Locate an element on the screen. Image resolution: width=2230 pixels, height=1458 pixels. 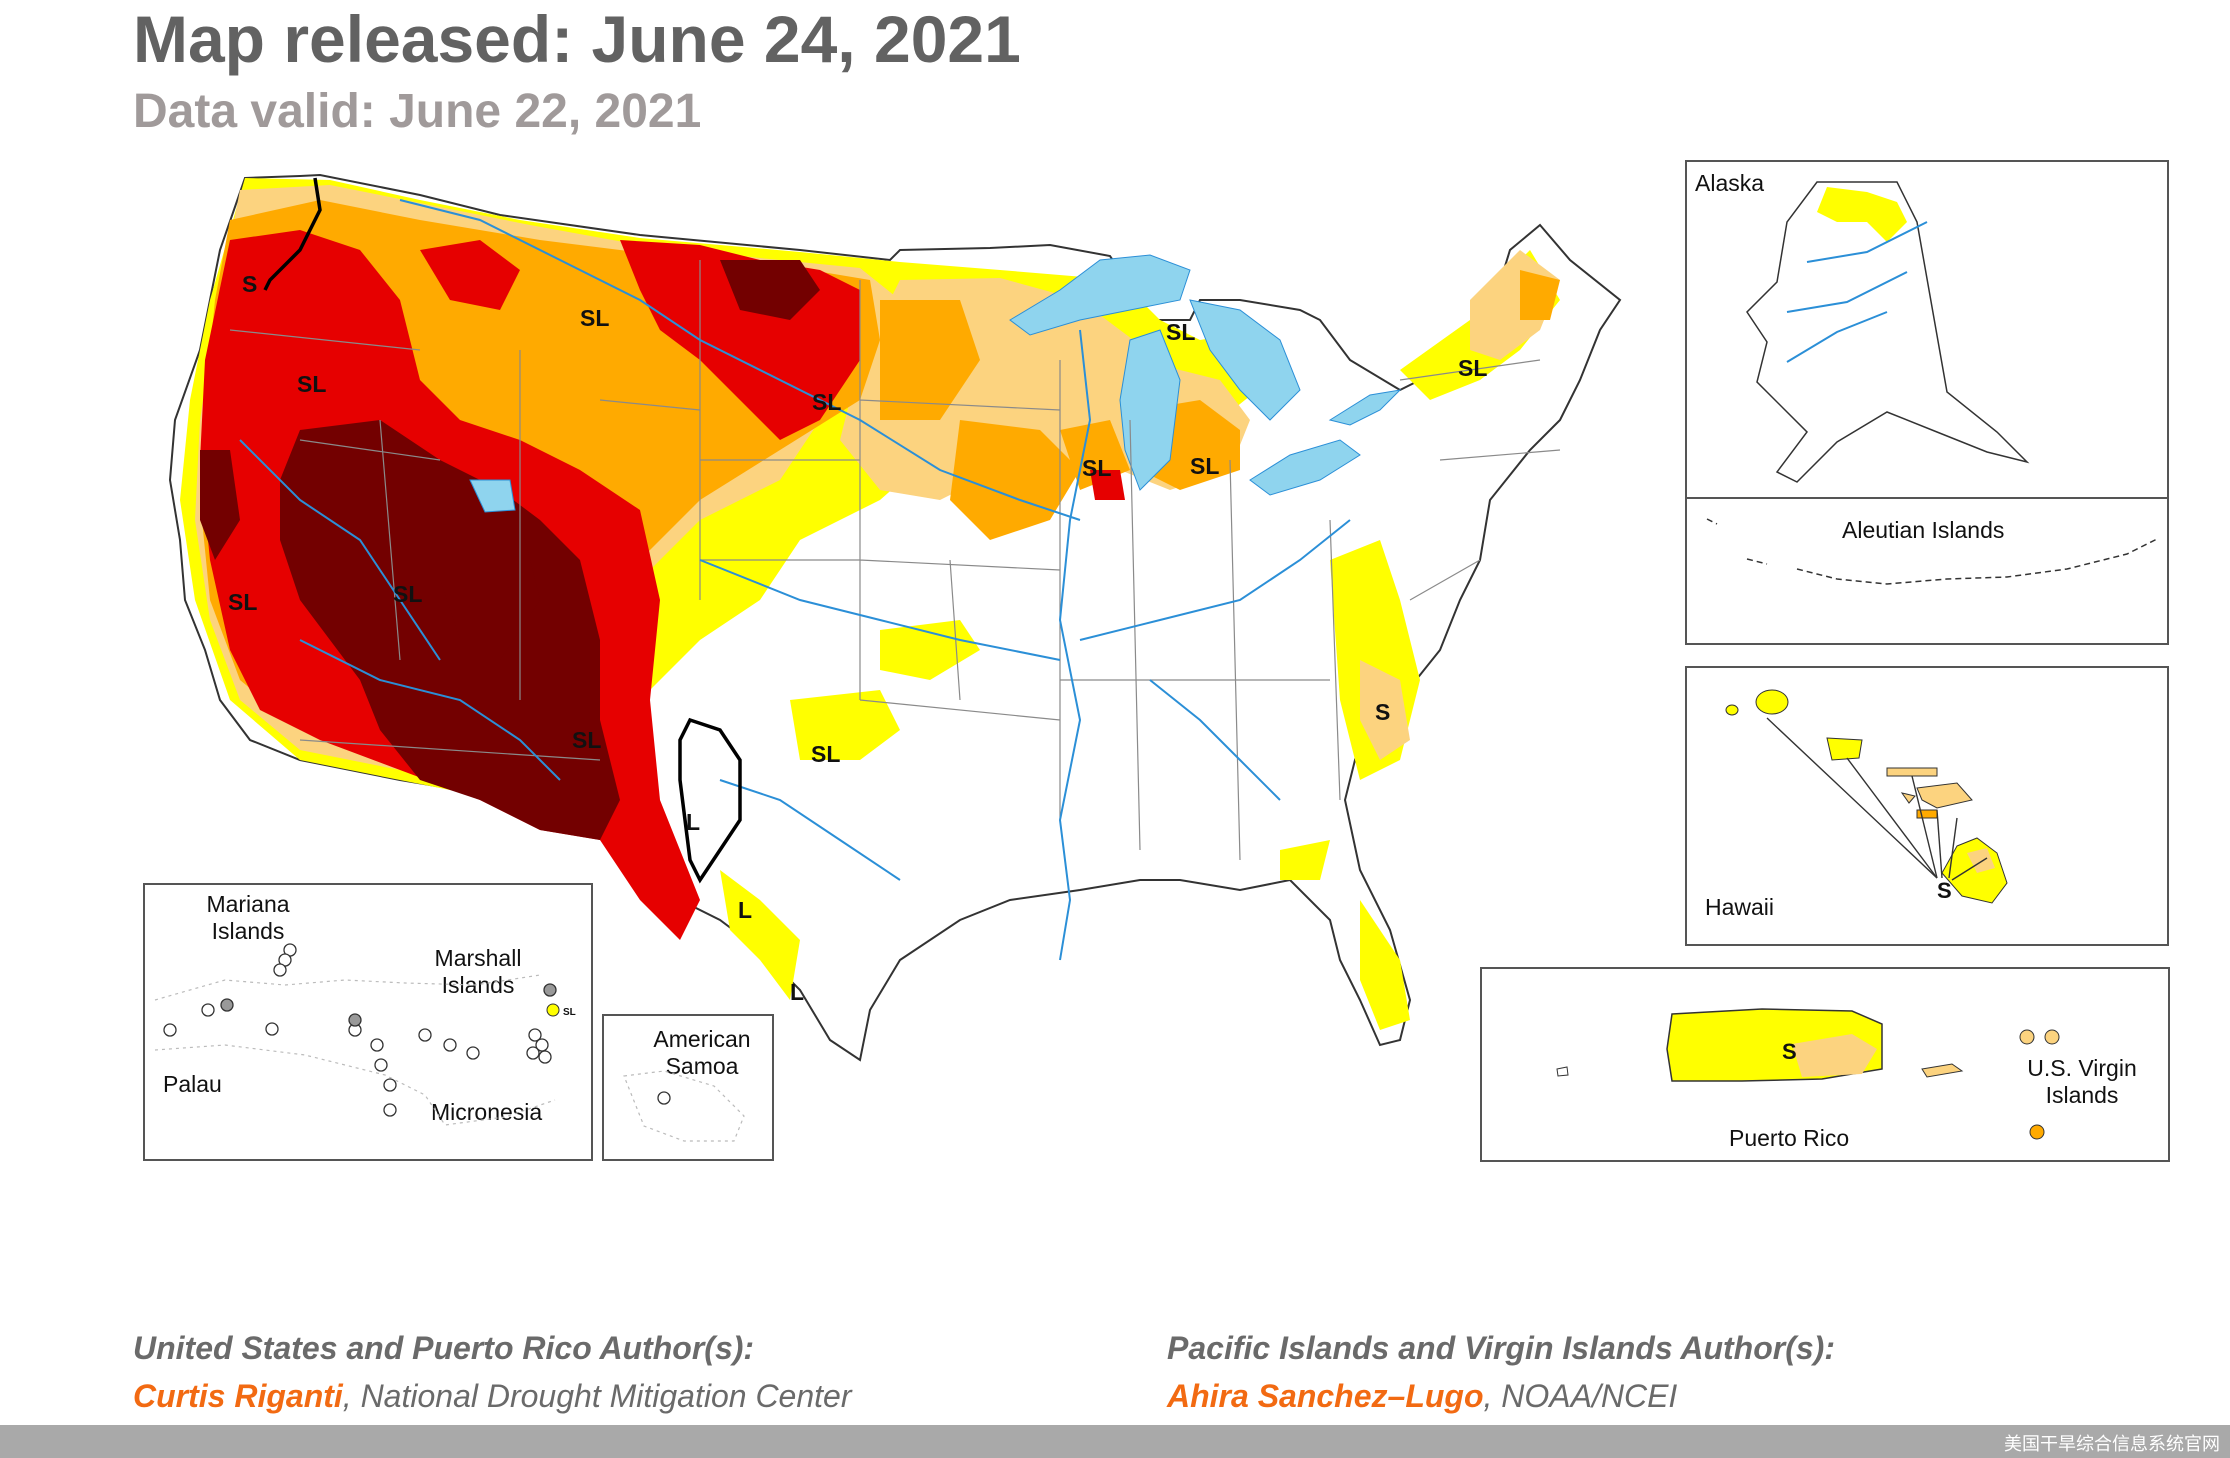
pi-authors-line: Ahira Sanchez–Lugo, NOAA/NCEI is located at coordinates (1422, 1396).